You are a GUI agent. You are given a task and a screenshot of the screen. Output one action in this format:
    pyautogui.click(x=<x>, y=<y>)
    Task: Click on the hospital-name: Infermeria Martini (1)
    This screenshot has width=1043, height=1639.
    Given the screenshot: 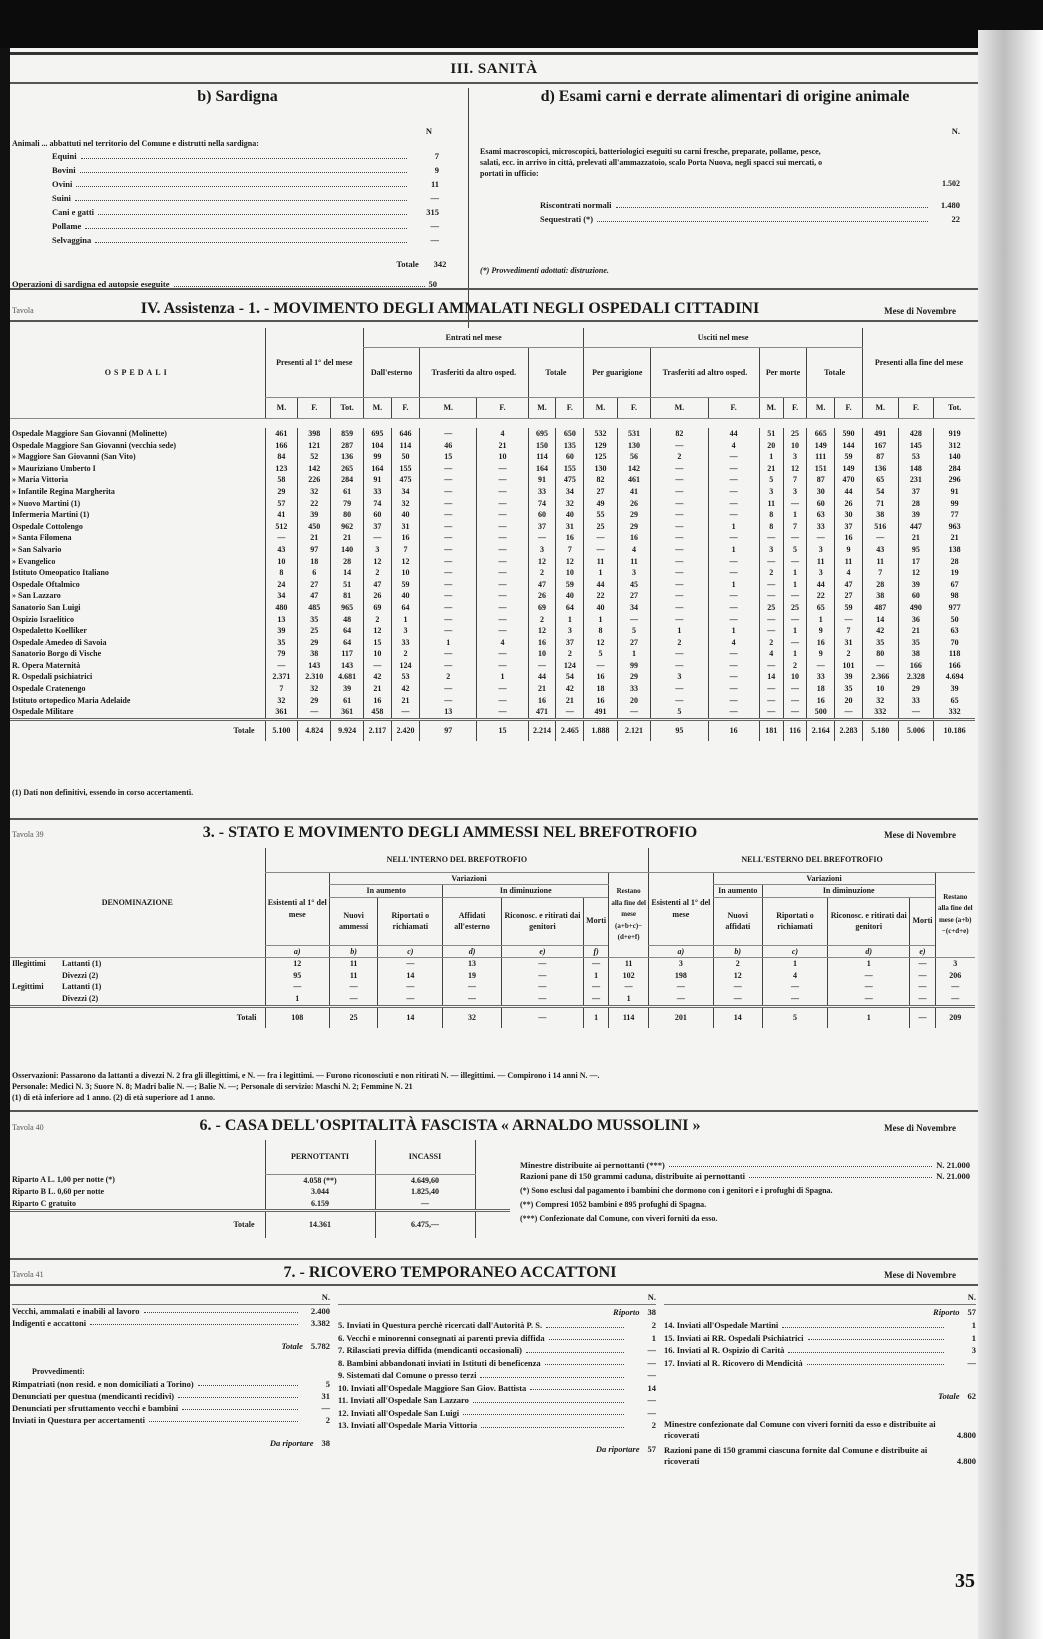 What is the action you would take?
    pyautogui.click(x=51, y=515)
    